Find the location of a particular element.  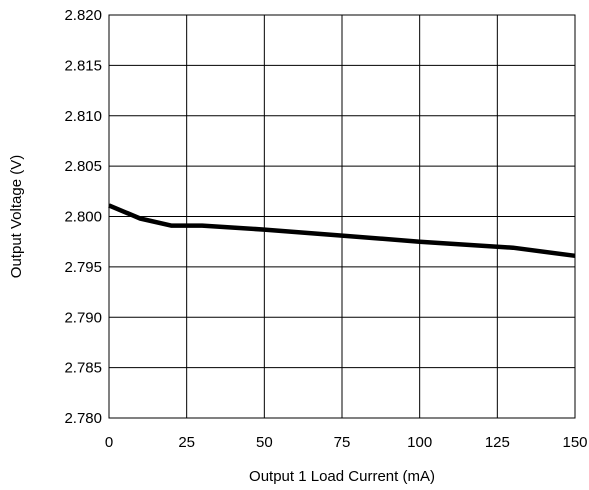

y-tick-label: 2.810 is located at coordinates (83, 116).